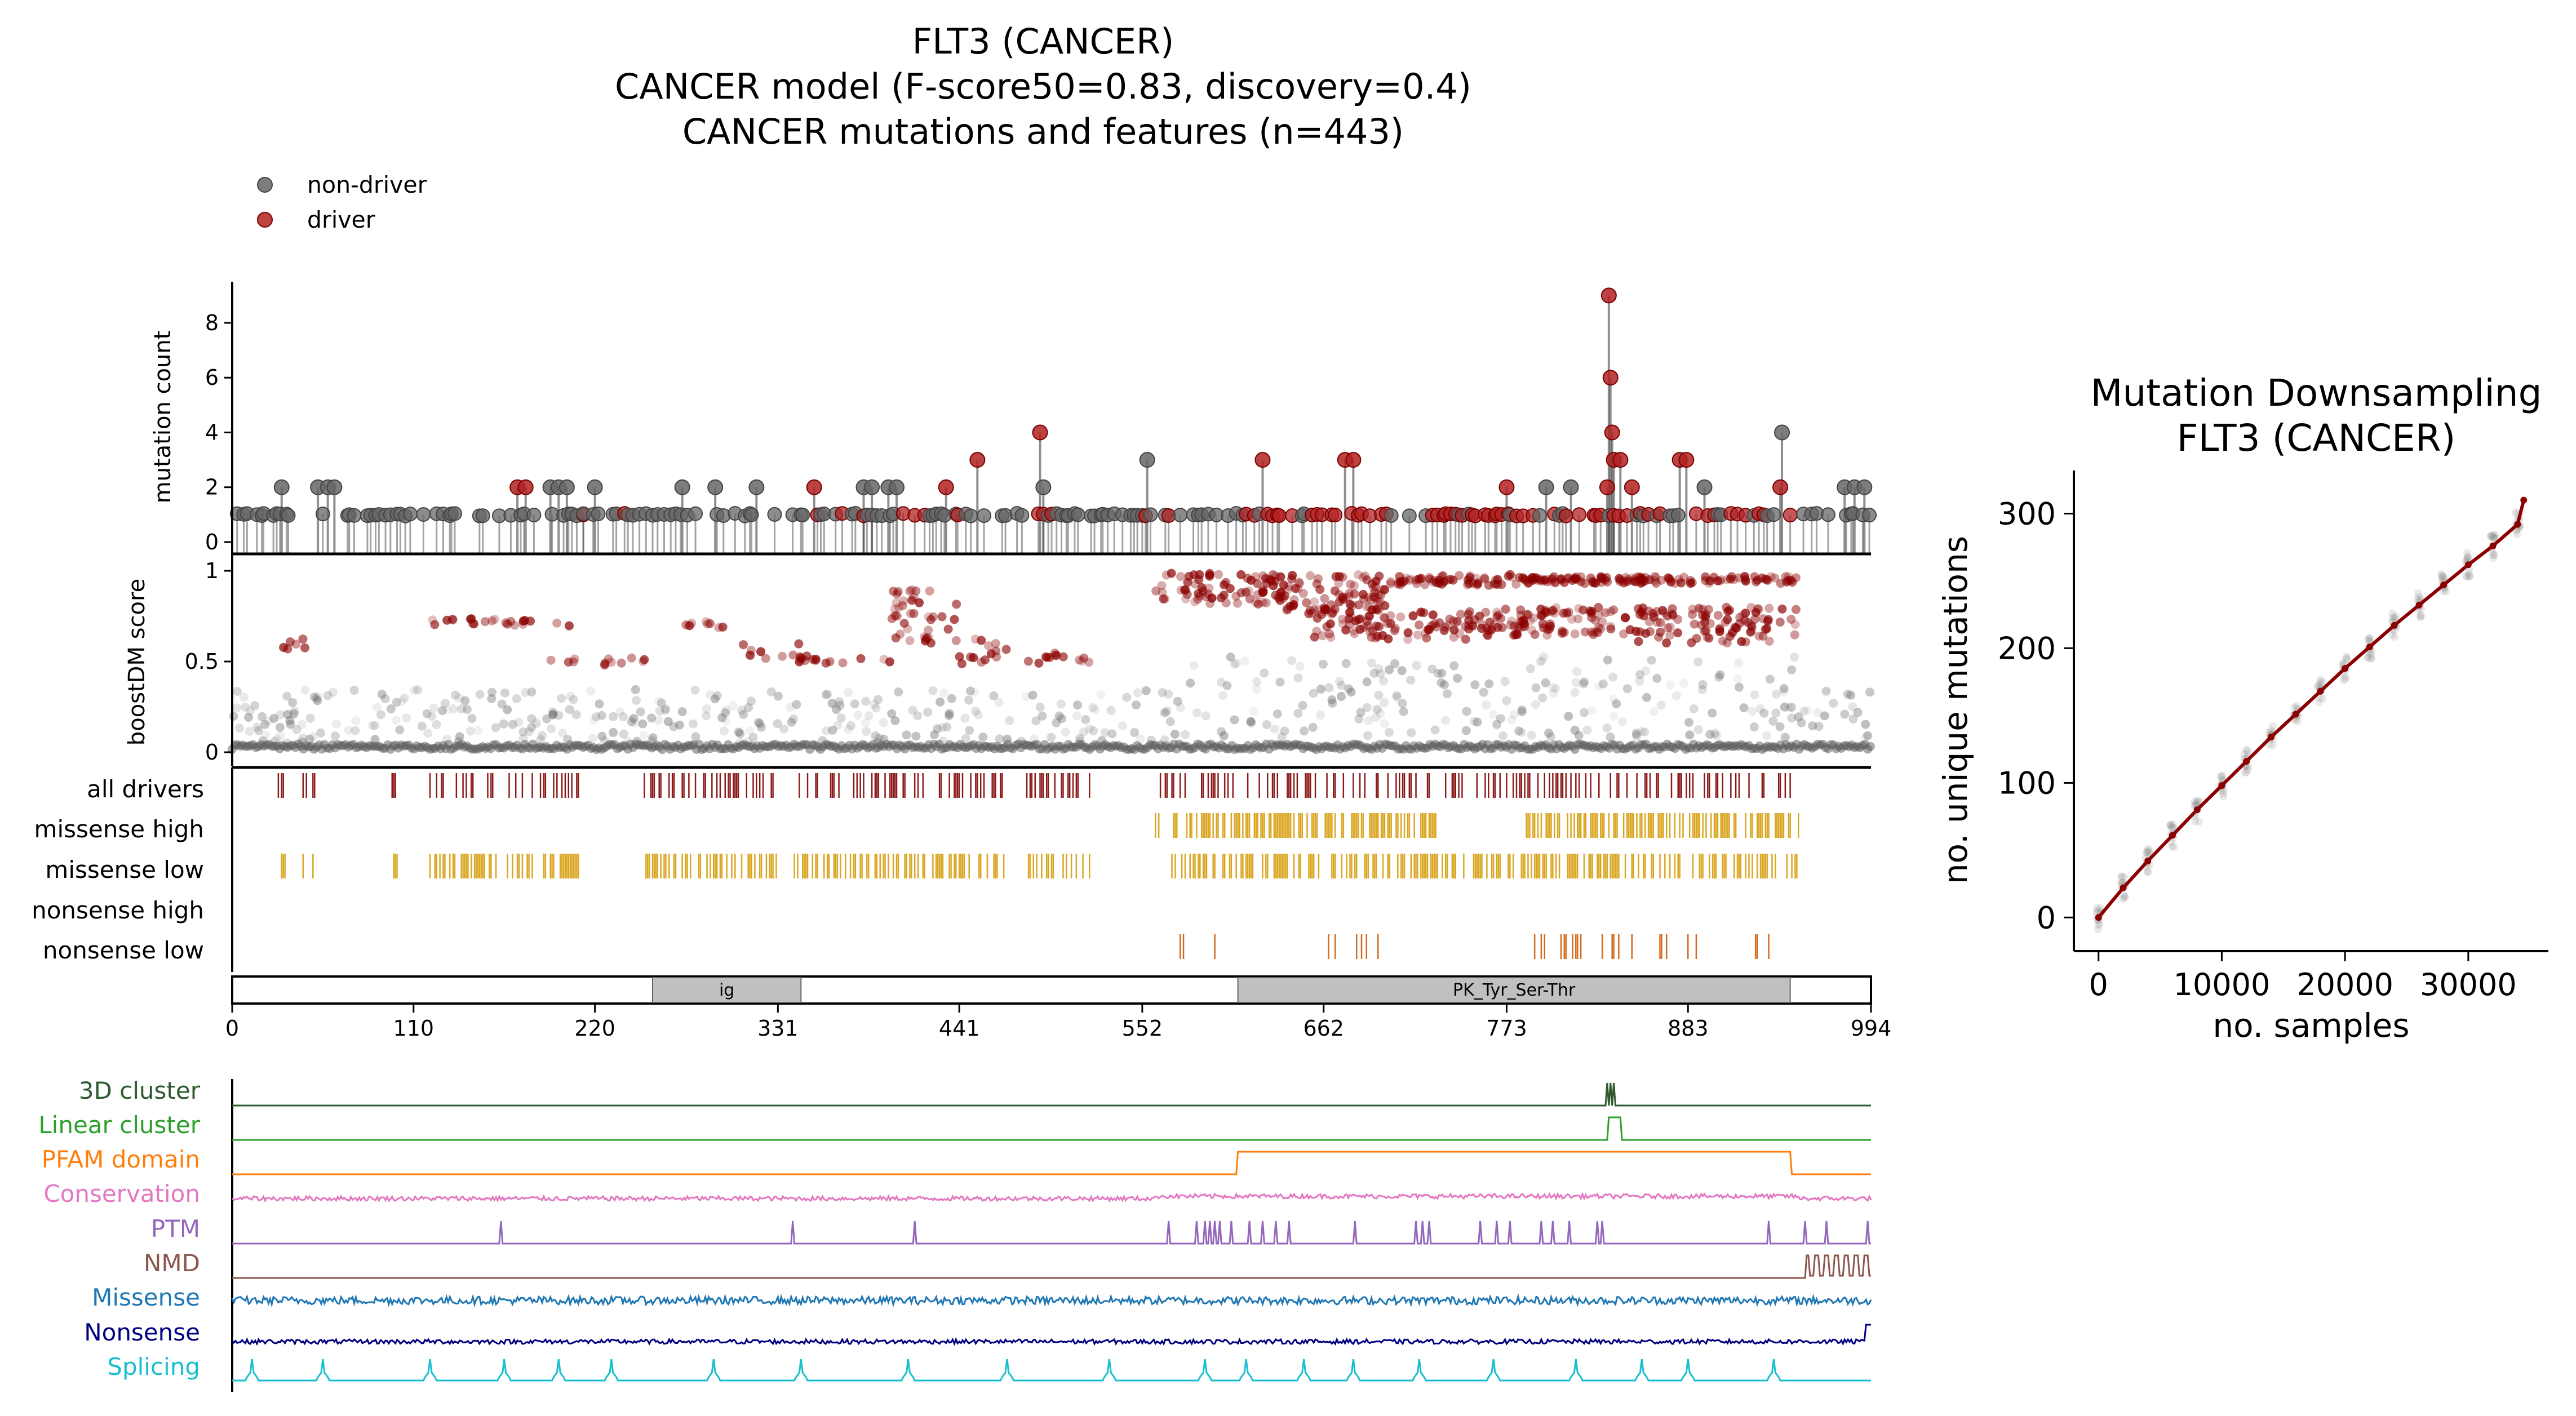 The image size is (2576, 1416). What do you see at coordinates (1051, 1300) in the screenshot?
I see `feature-track-line` at bounding box center [1051, 1300].